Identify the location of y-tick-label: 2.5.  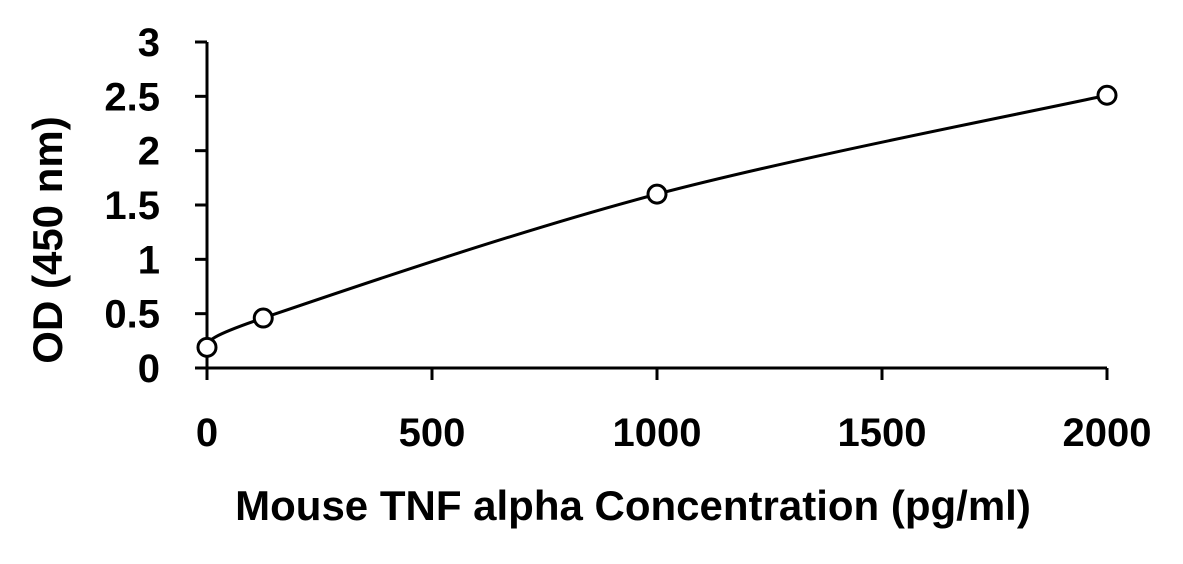
(132, 97).